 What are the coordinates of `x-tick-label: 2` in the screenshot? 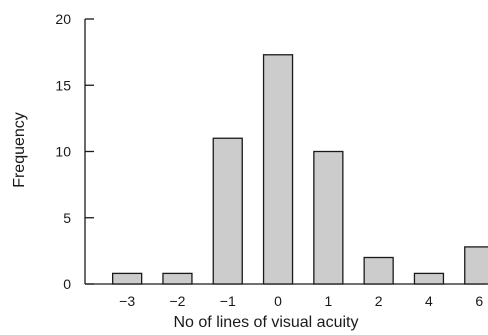 It's located at (379, 301).